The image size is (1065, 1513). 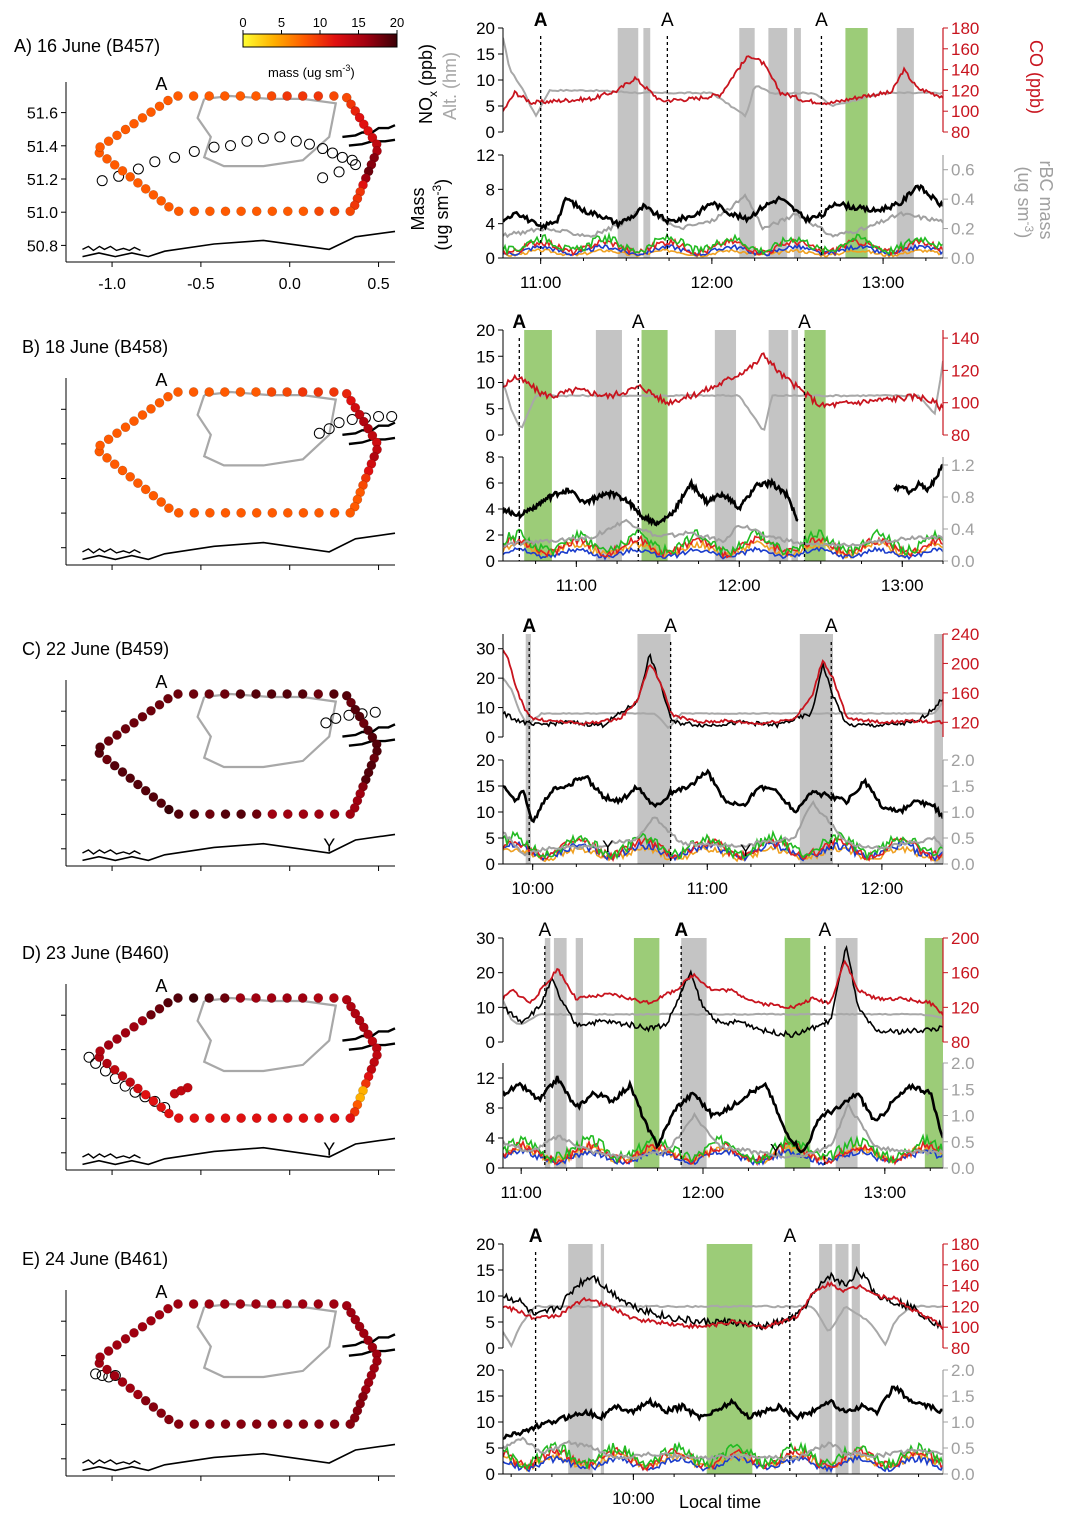 What do you see at coordinates (960, 1042) in the screenshot?
I see `co-tick-label: 80` at bounding box center [960, 1042].